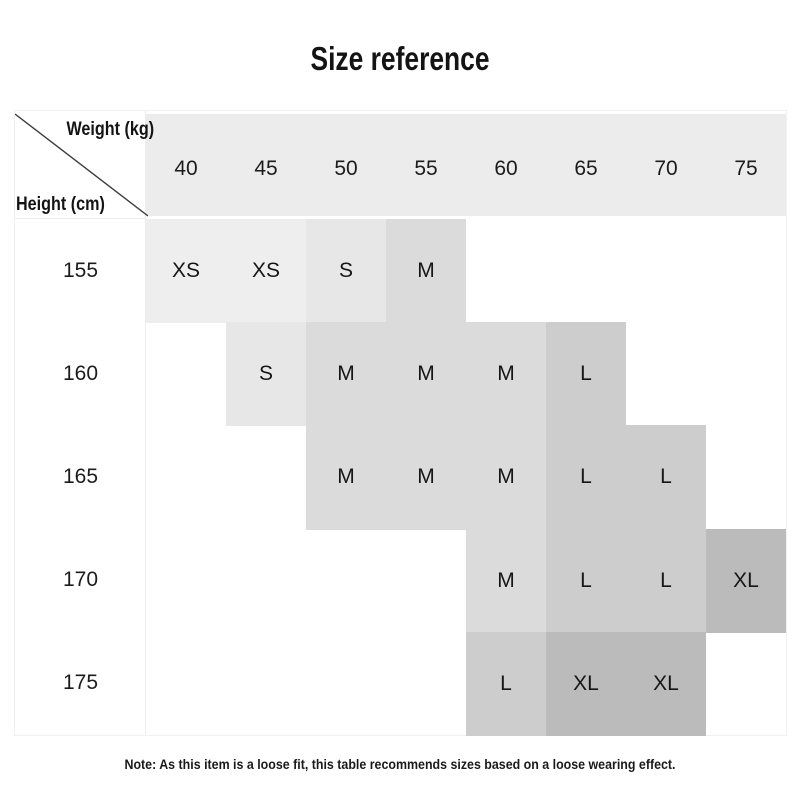 The height and width of the screenshot is (800, 800). What do you see at coordinates (80, 373) in the screenshot?
I see `height-row-label: 160` at bounding box center [80, 373].